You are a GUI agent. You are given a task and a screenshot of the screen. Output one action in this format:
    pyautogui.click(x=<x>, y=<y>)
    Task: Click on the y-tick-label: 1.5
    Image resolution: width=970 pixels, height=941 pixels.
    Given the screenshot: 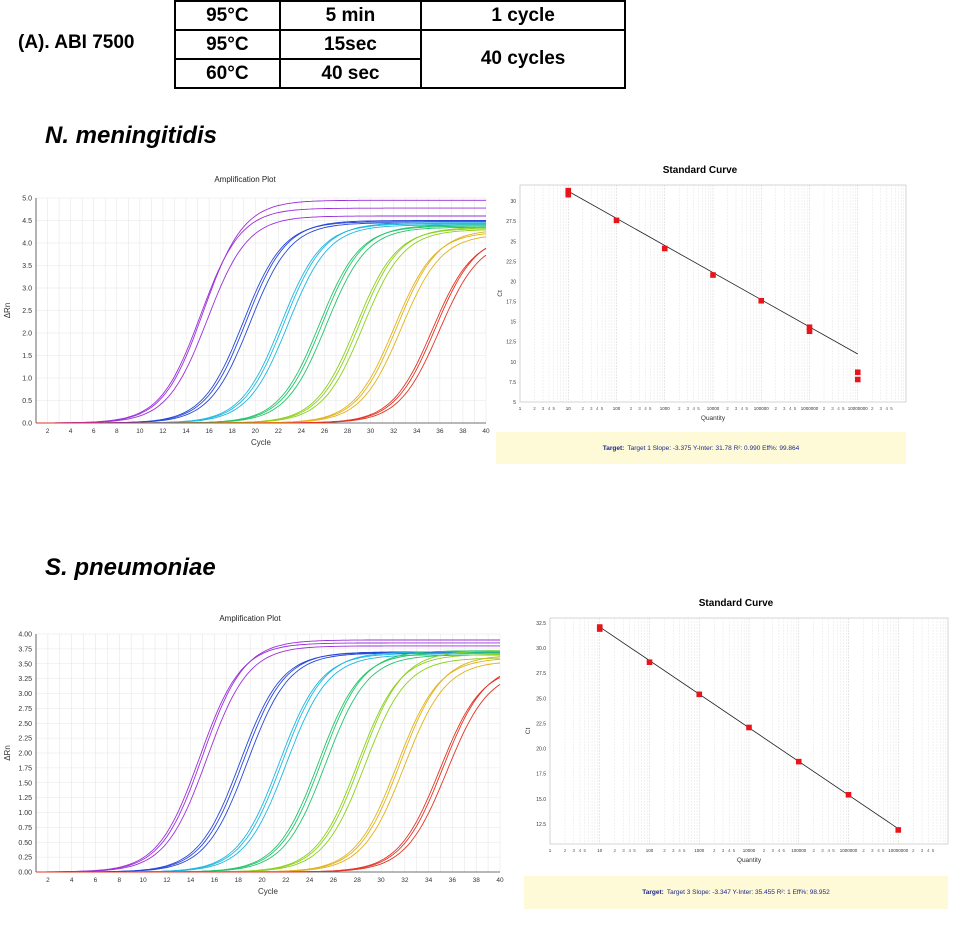 What is the action you would take?
    pyautogui.click(x=27, y=356)
    